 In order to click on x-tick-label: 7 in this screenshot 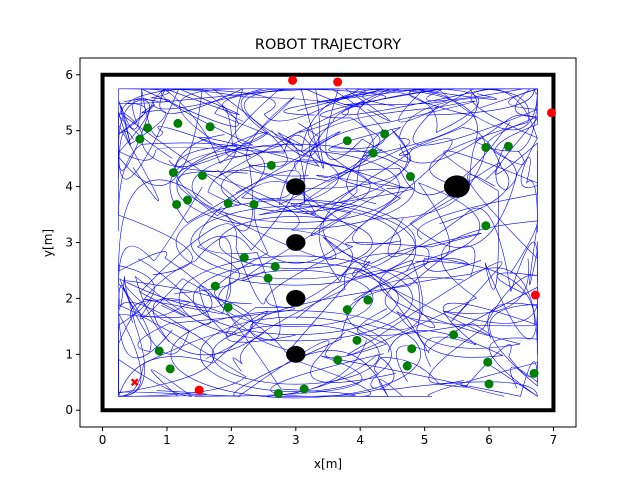, I will do `click(554, 440)`.